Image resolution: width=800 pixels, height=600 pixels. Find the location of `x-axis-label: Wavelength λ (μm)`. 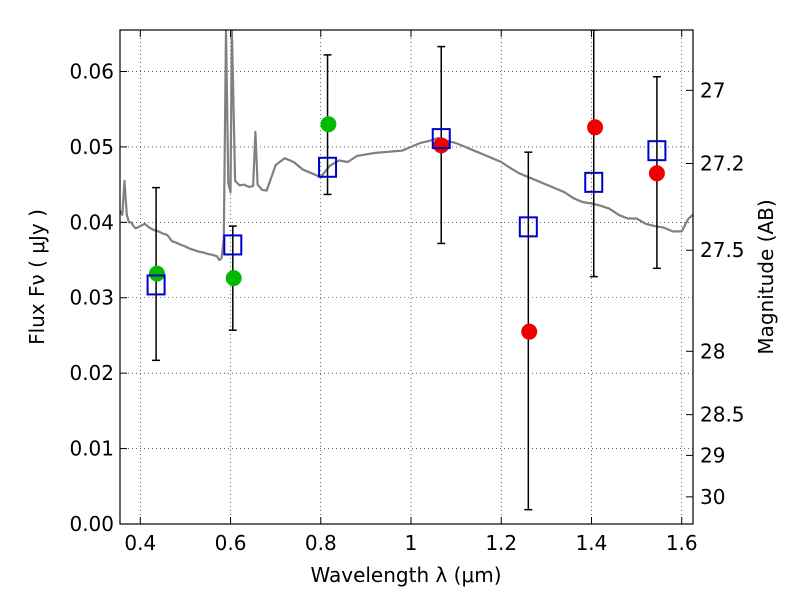

x-axis-label: Wavelength λ (μm) is located at coordinates (405, 575).